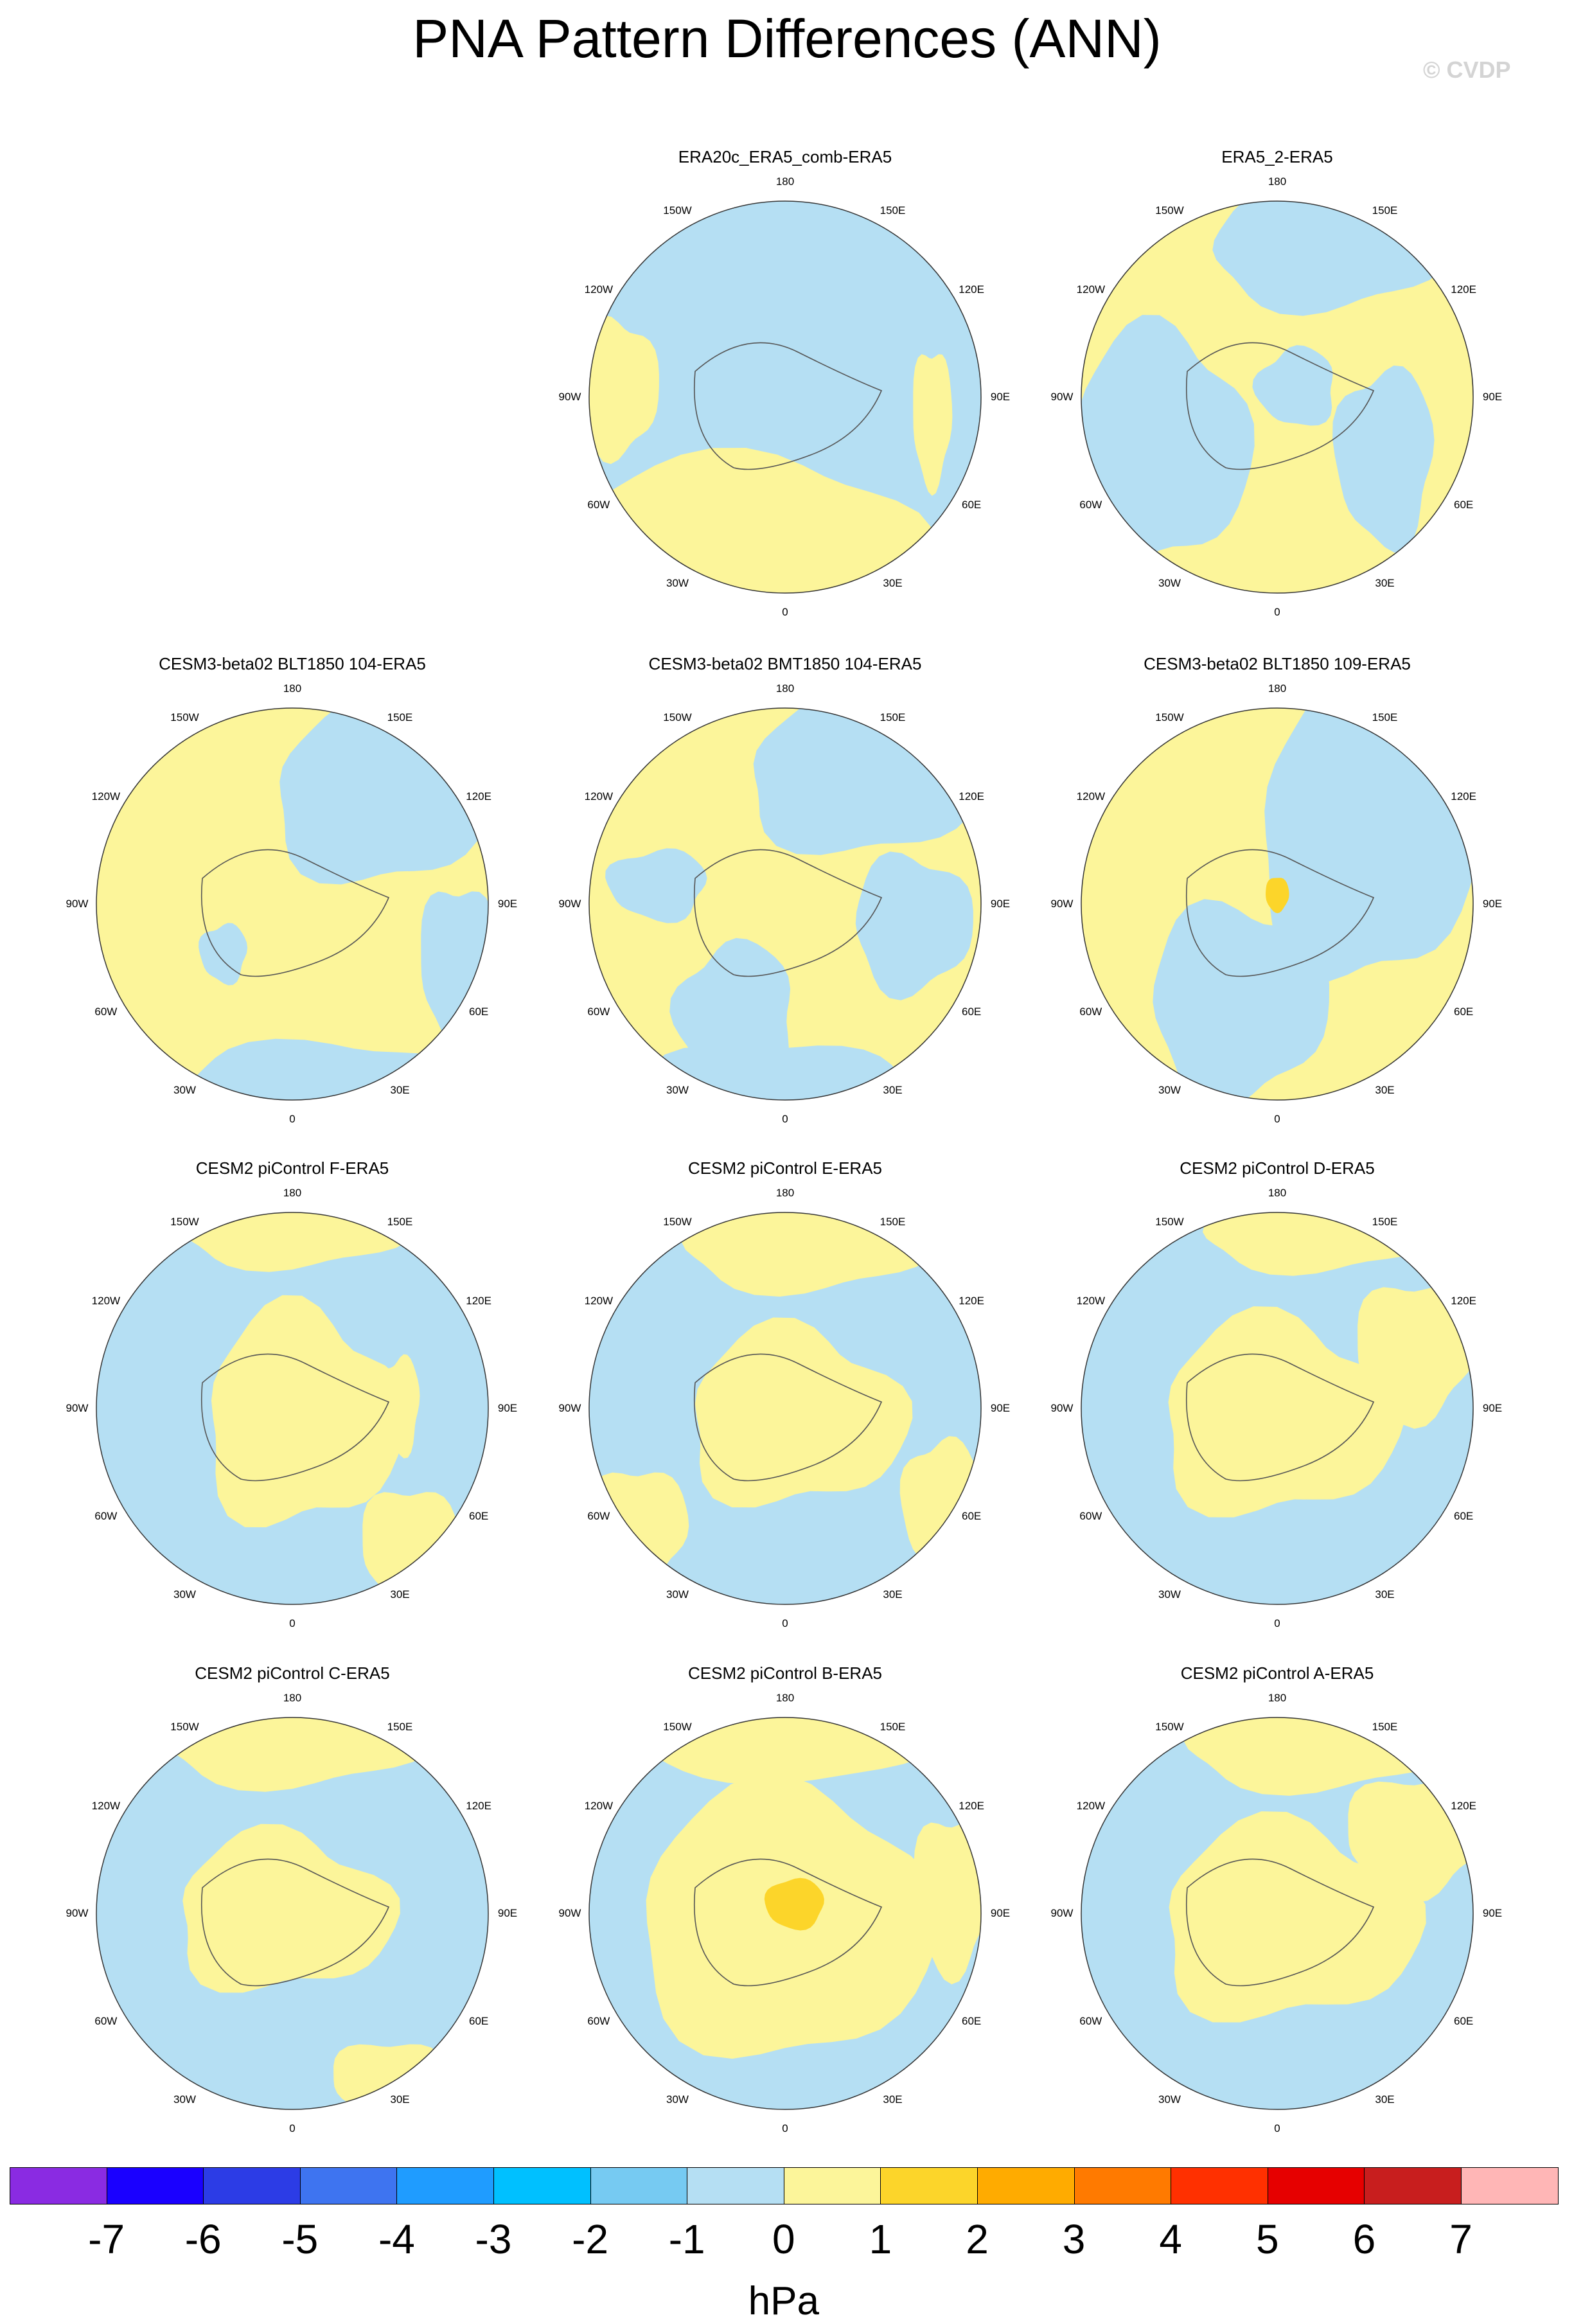 The width and height of the screenshot is (1574, 2324). I want to click on panel-title: ERA5_2-ERA5, so click(1277, 156).